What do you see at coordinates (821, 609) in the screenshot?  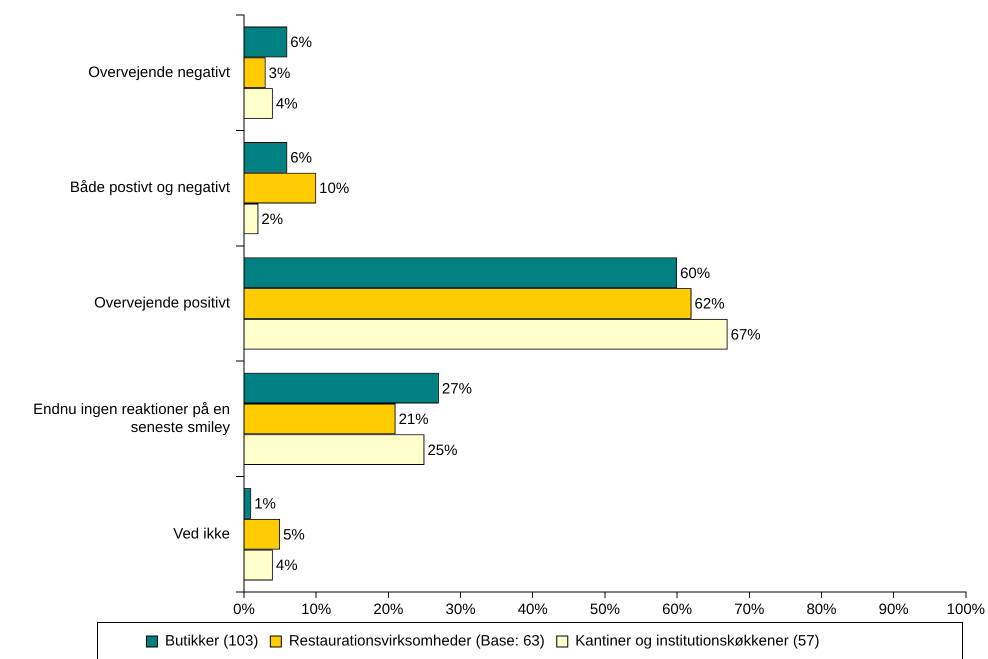 I see `x-tick-label: 80%` at bounding box center [821, 609].